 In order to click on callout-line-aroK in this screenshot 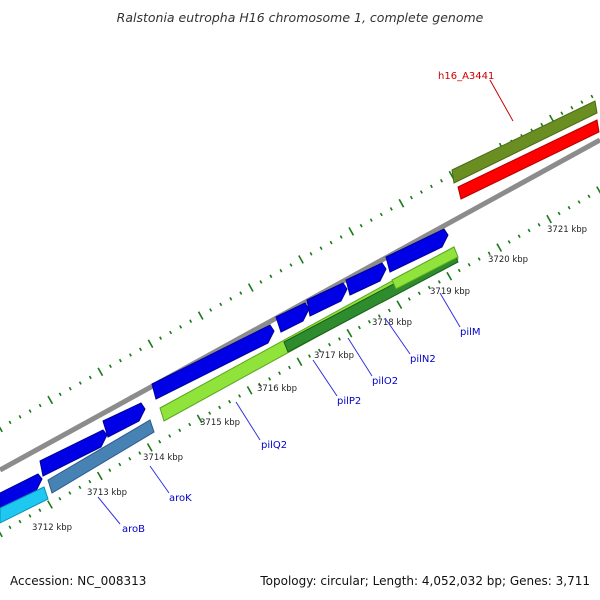, I will do `click(159, 479)`.